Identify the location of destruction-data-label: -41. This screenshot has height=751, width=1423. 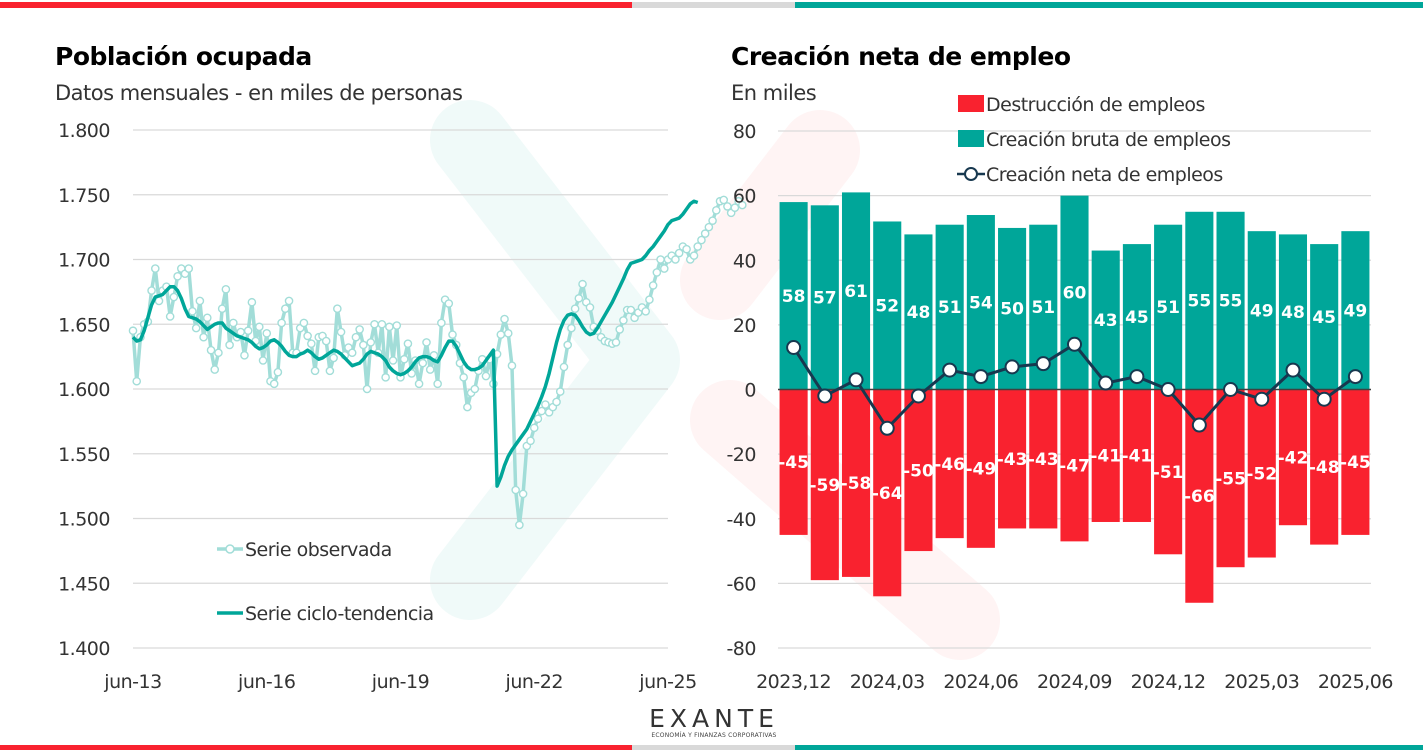
(1137, 457).